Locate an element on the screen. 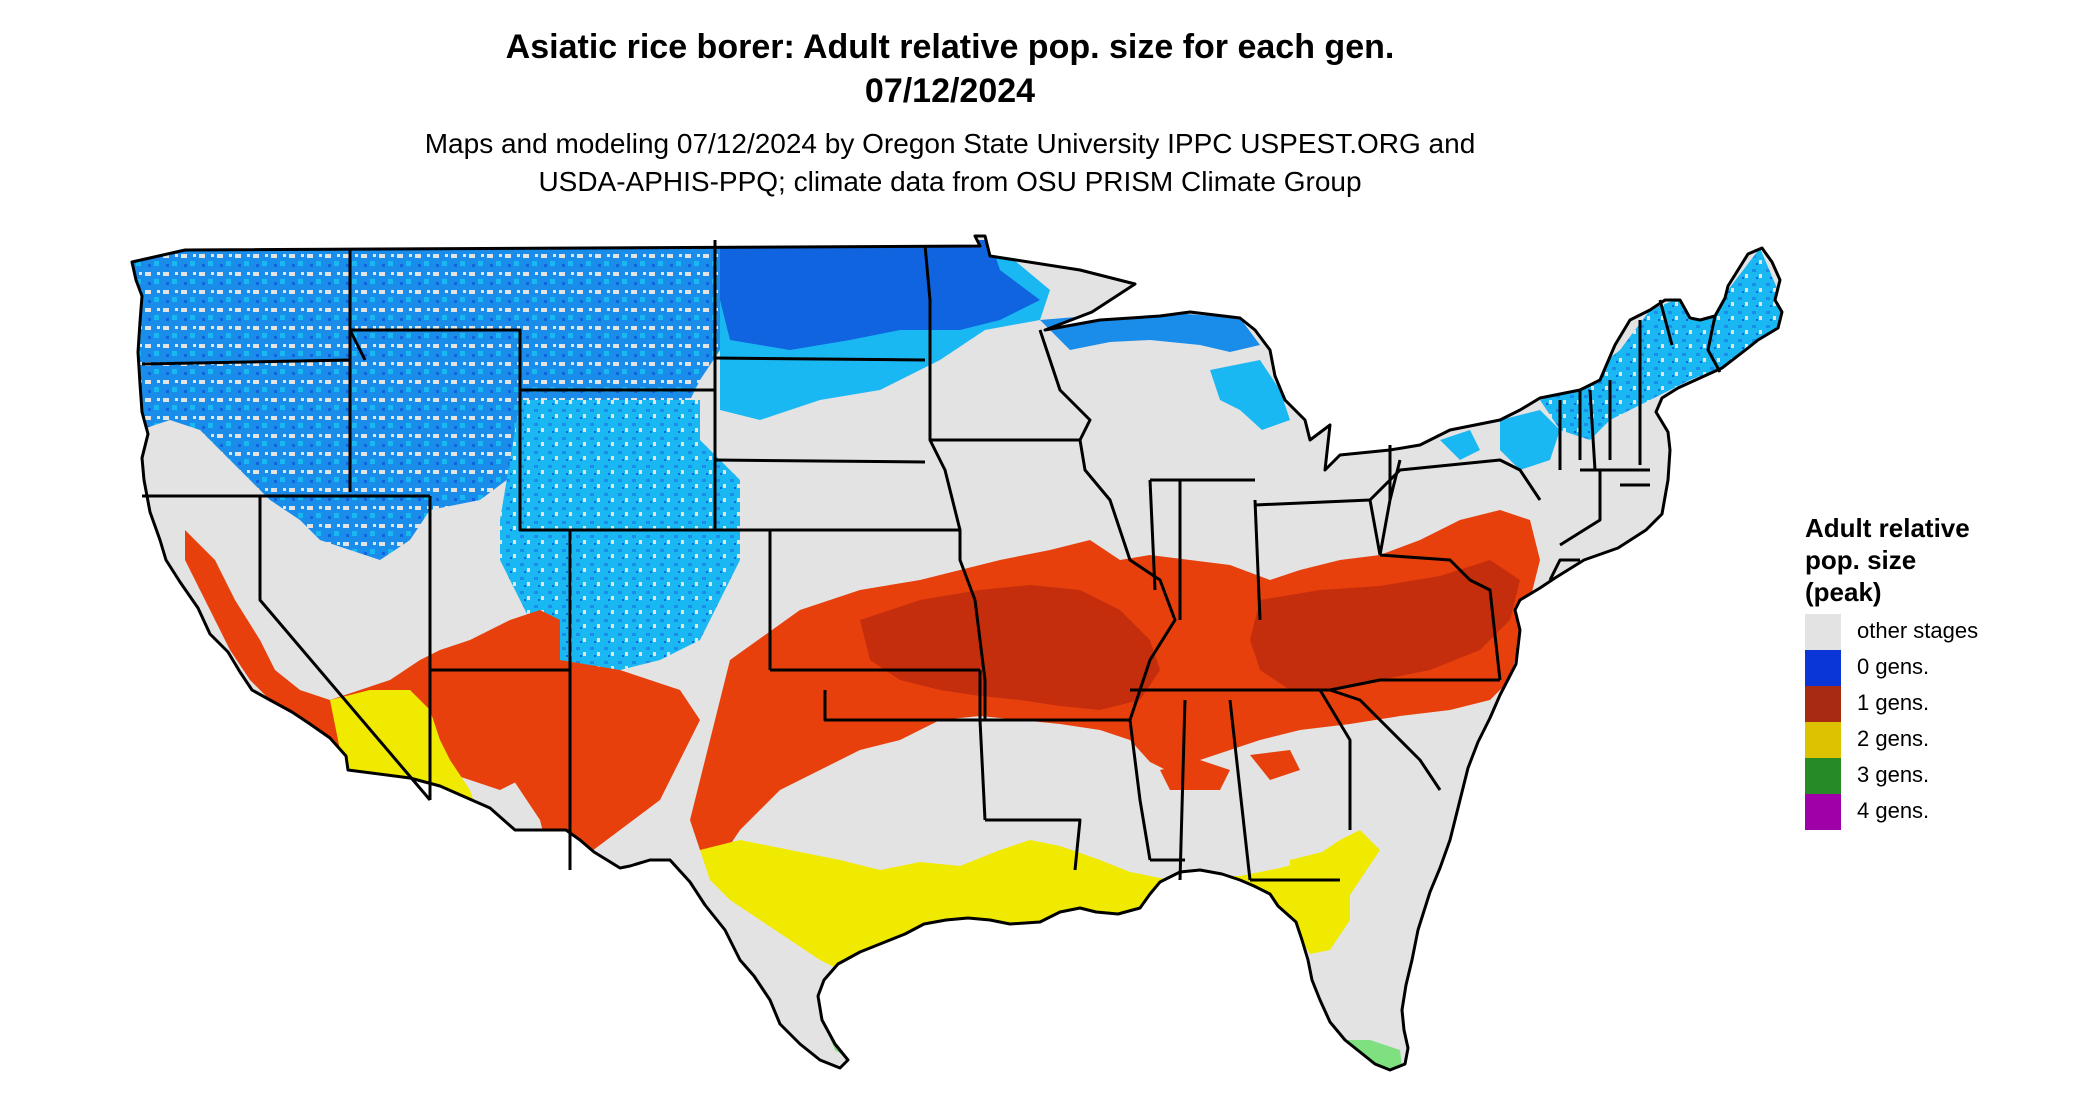  legend-title-line-1: Adult relative is located at coordinates (1887, 528).